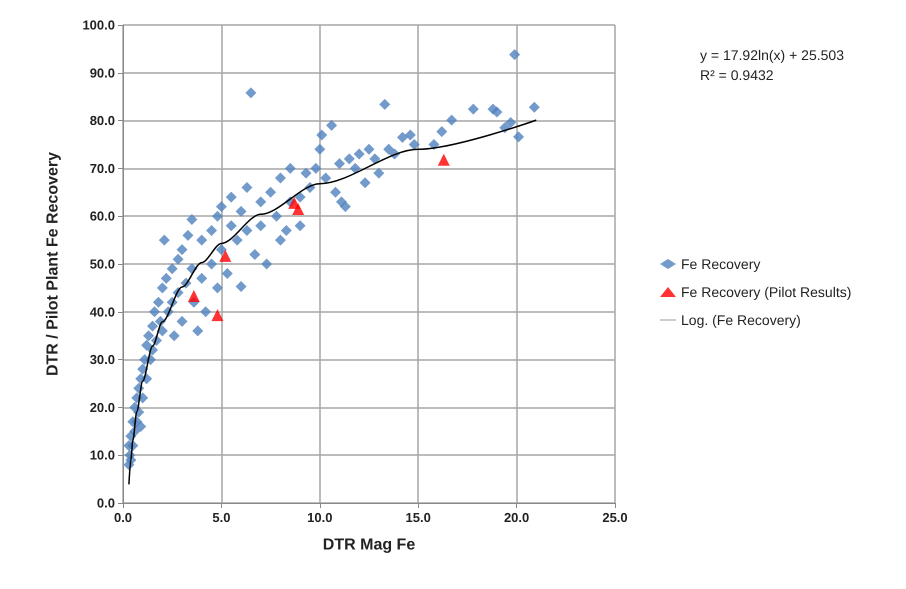 This screenshot has width=906, height=589. Describe the element at coordinates (615, 517) in the screenshot. I see `x-tick-label: 25.0` at that location.